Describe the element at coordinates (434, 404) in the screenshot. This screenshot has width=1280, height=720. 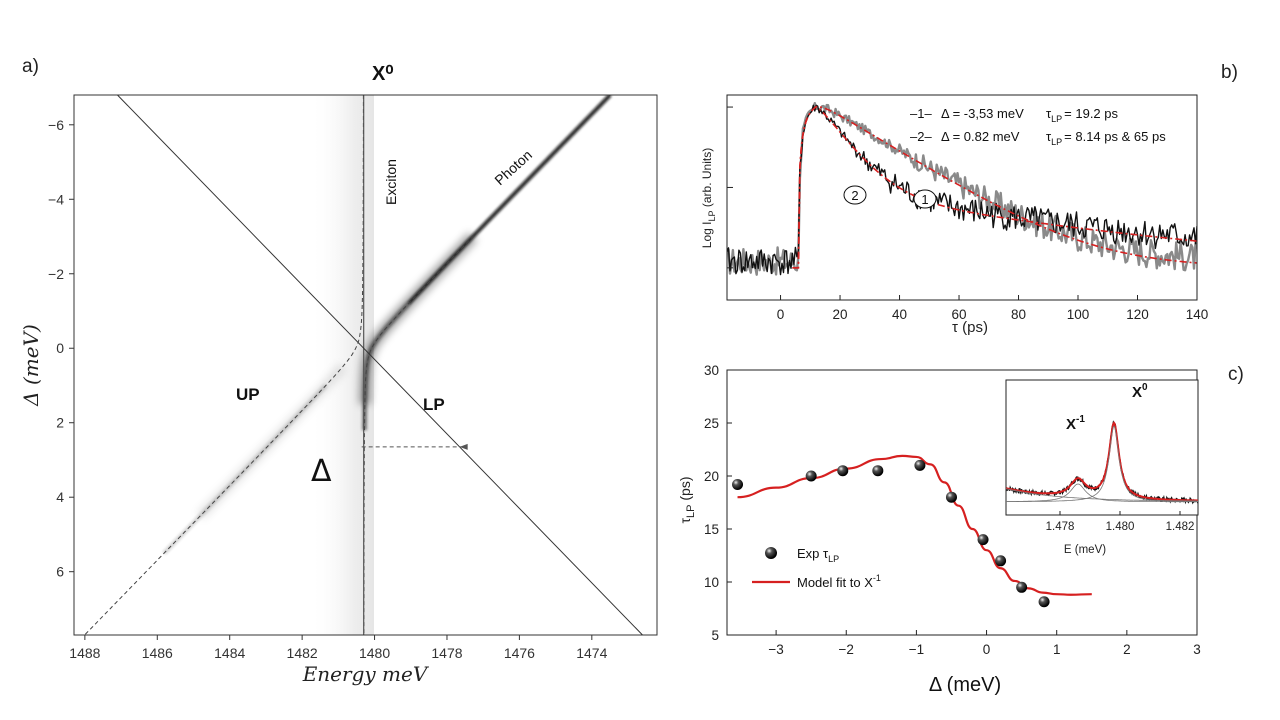
I see `lp-label: LP` at that location.